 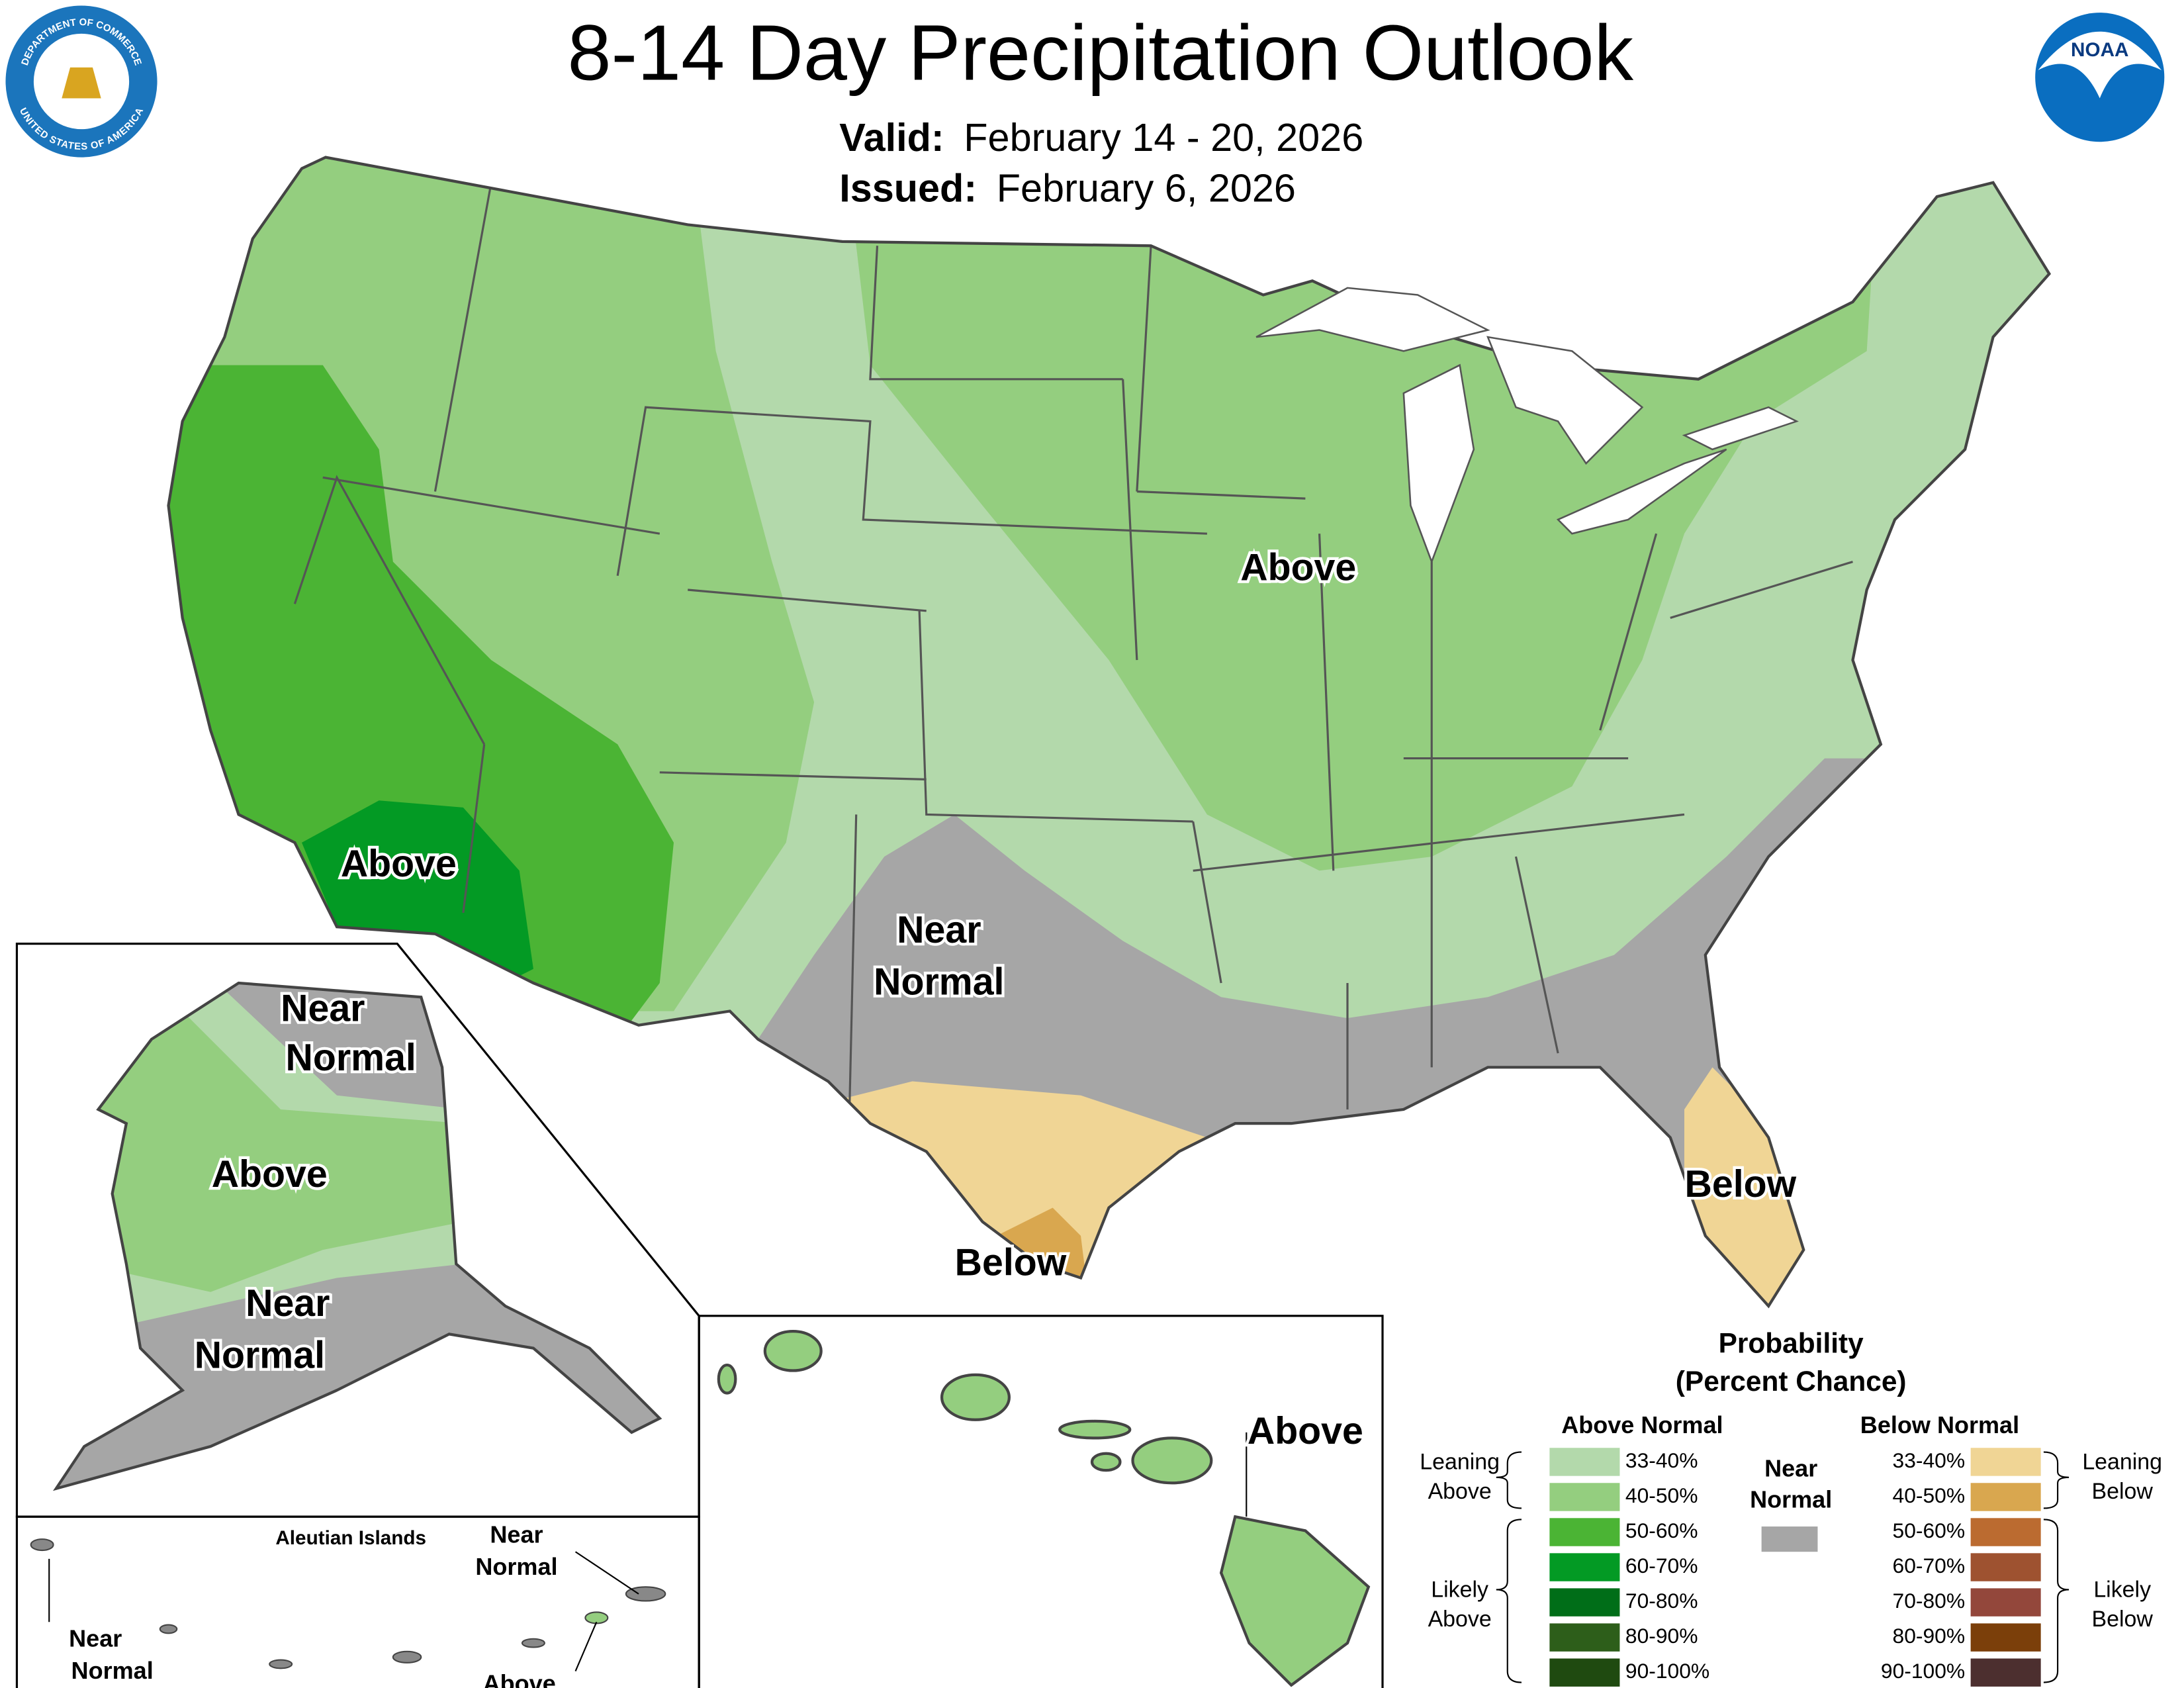 I want to click on aleutian-label: Above, so click(x=519, y=1678).